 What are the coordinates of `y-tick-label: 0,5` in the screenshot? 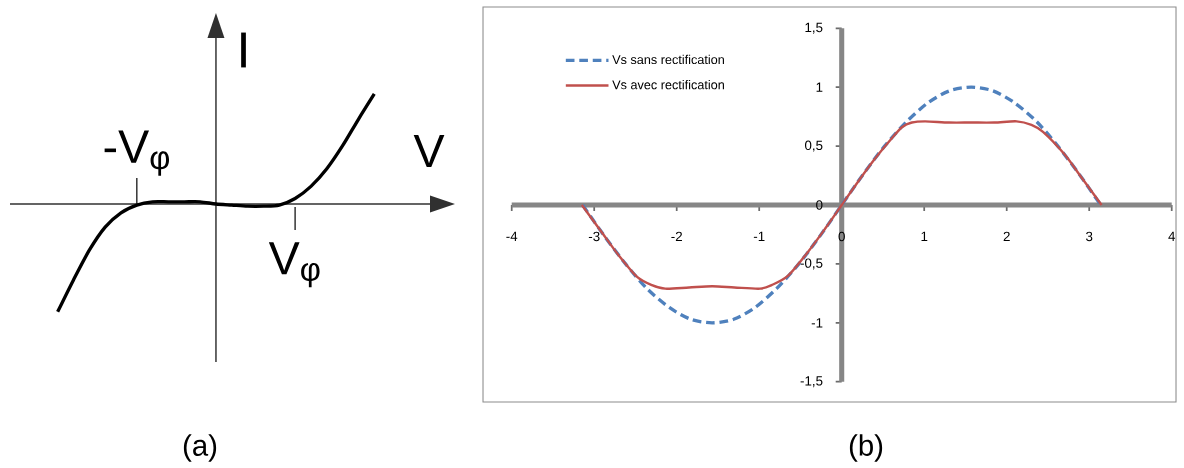 It's located at (813, 146).